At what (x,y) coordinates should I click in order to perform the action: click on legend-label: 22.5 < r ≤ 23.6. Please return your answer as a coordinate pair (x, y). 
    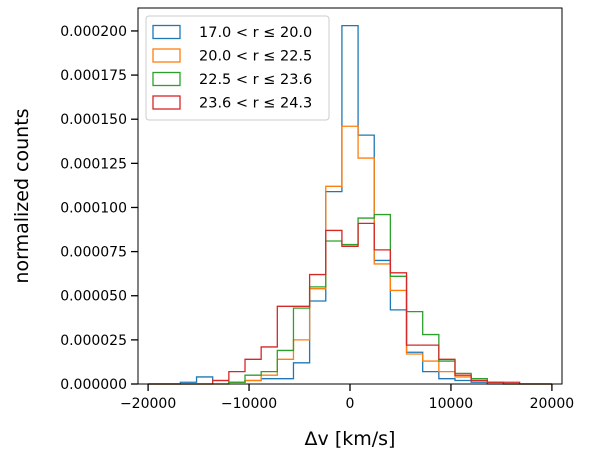
    Looking at the image, I should click on (255, 80).